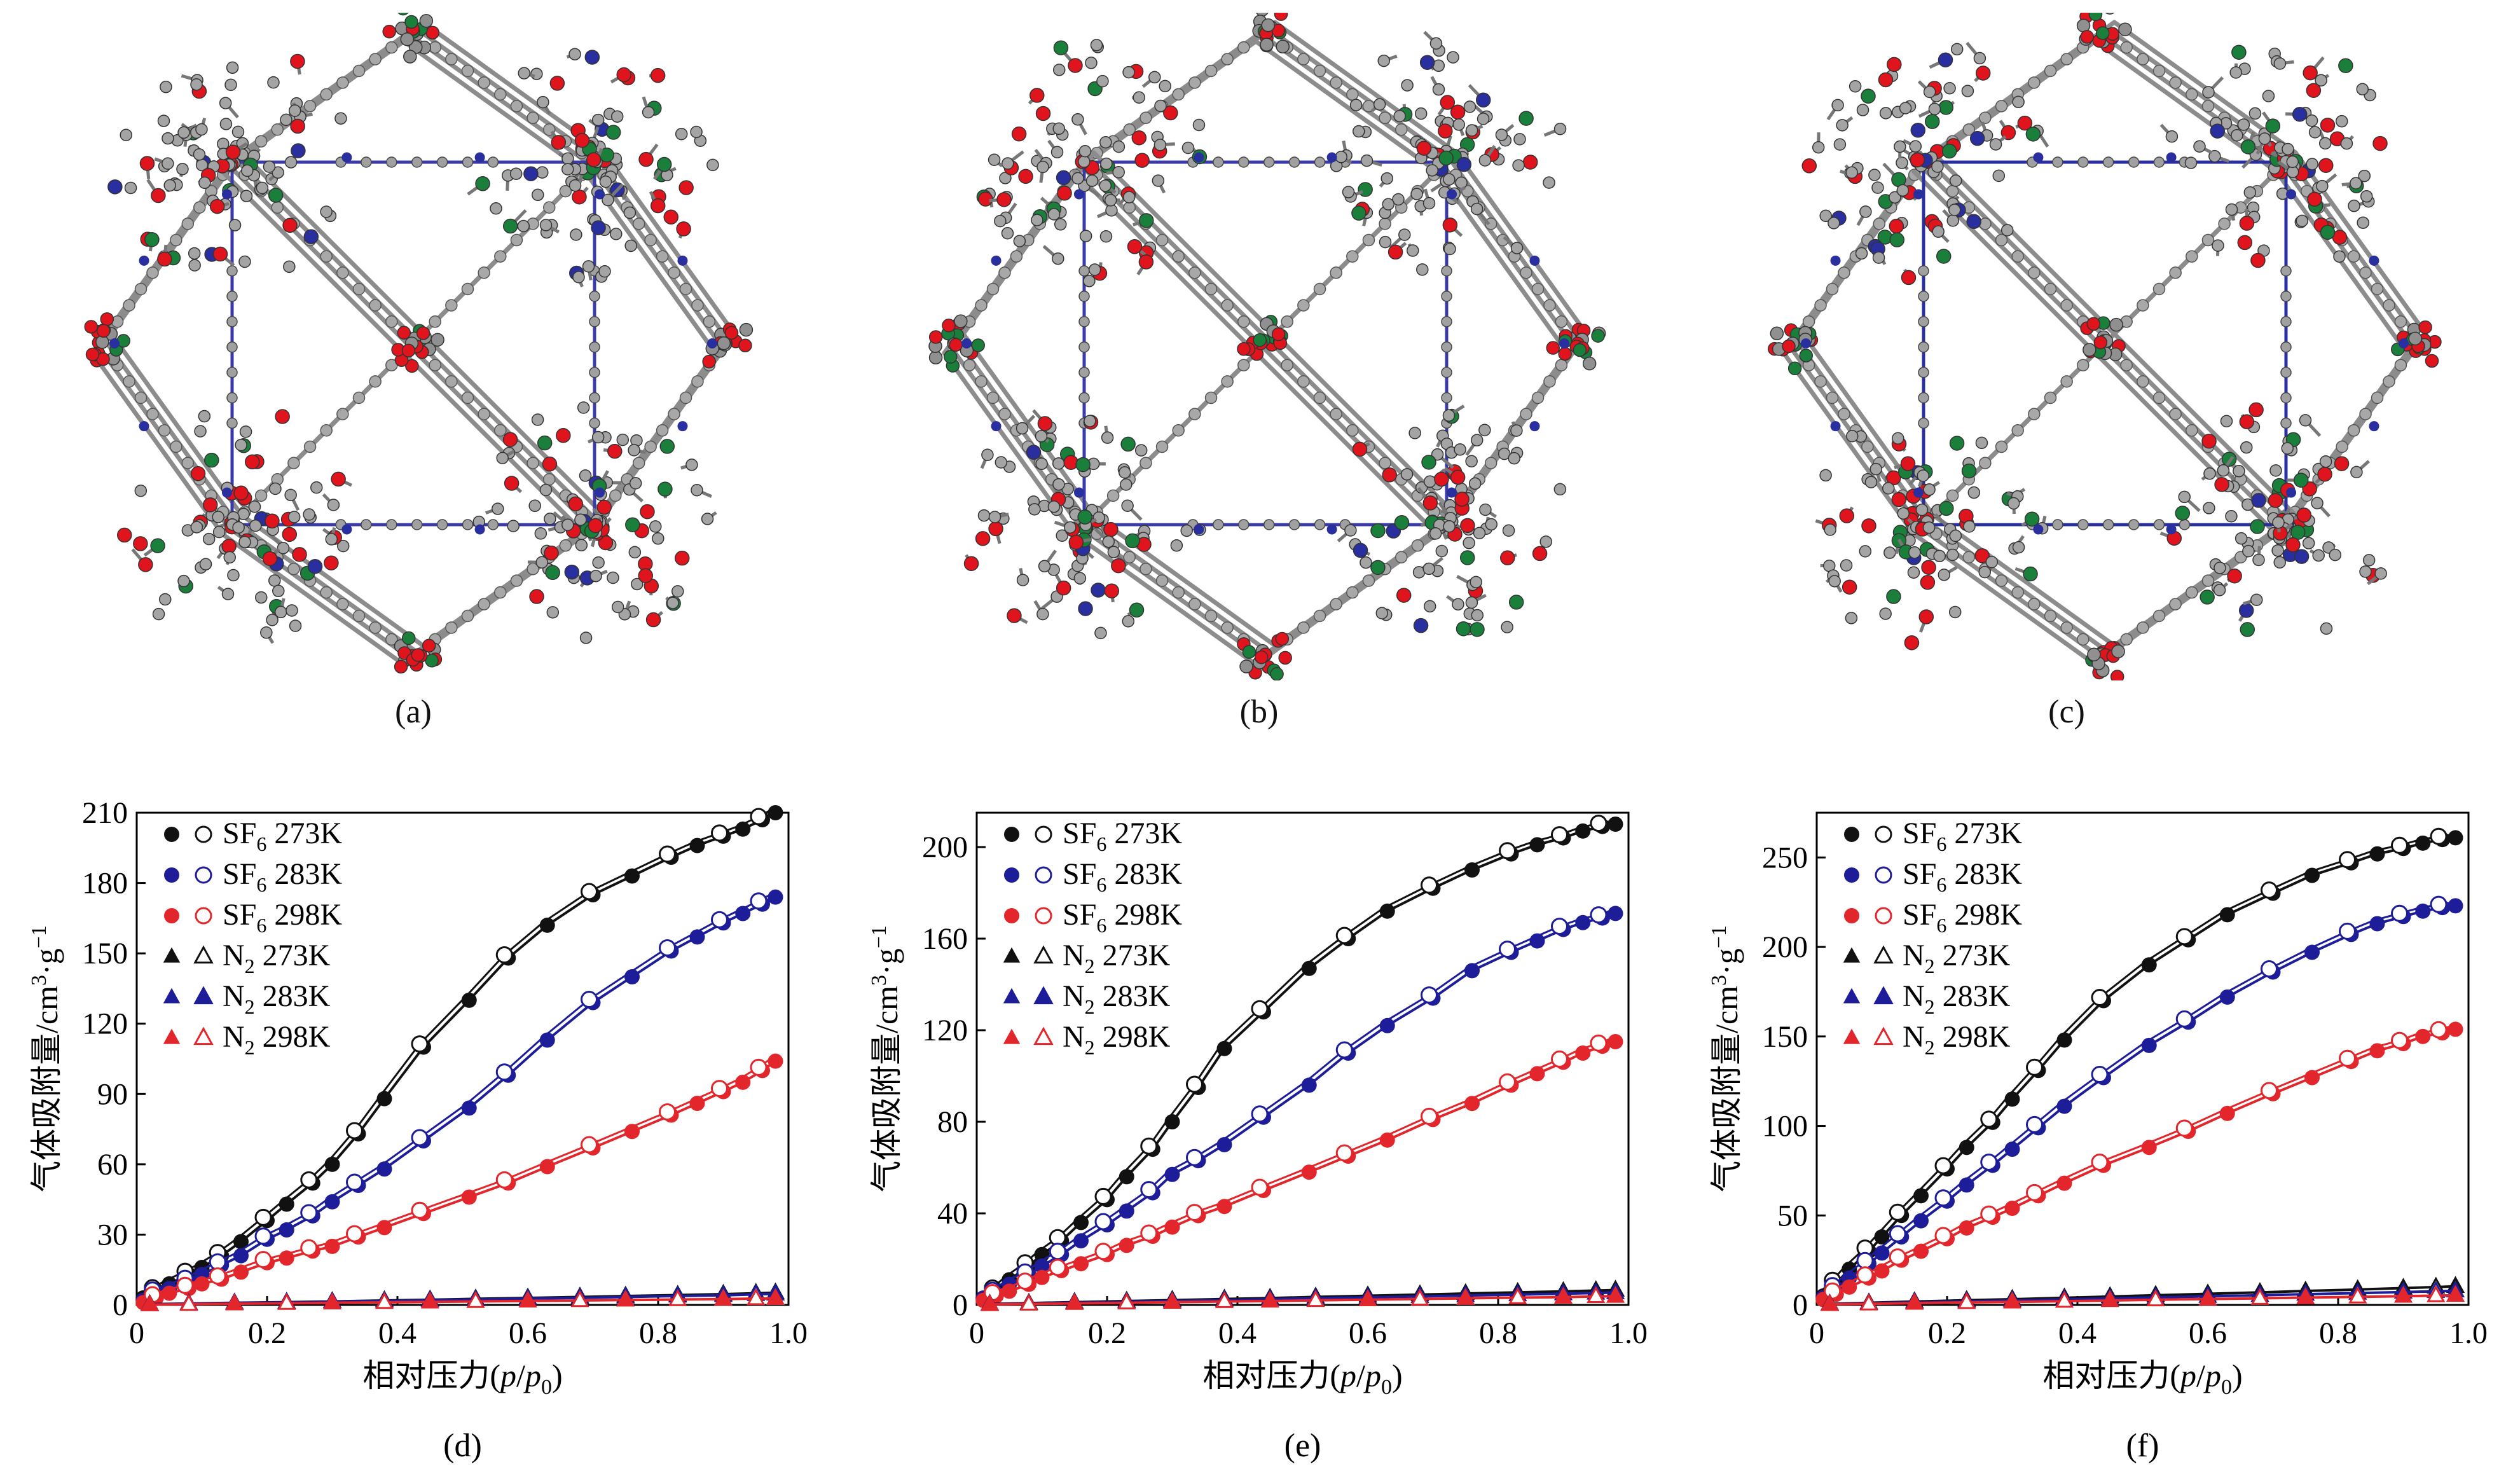 The height and width of the screenshot is (1476, 2520). Describe the element at coordinates (1302, 1446) in the screenshot. I see `chart-caption: (e)` at that location.